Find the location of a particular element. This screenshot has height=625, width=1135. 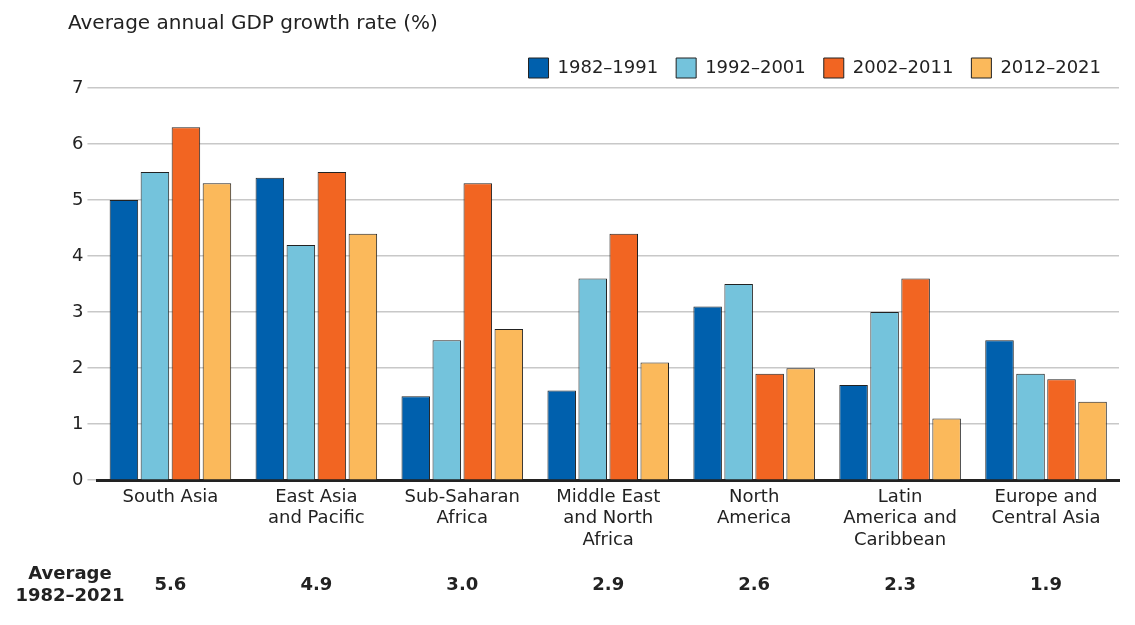

chart-title: Average annual GDP growth rate (%) is located at coordinates (253, 22).